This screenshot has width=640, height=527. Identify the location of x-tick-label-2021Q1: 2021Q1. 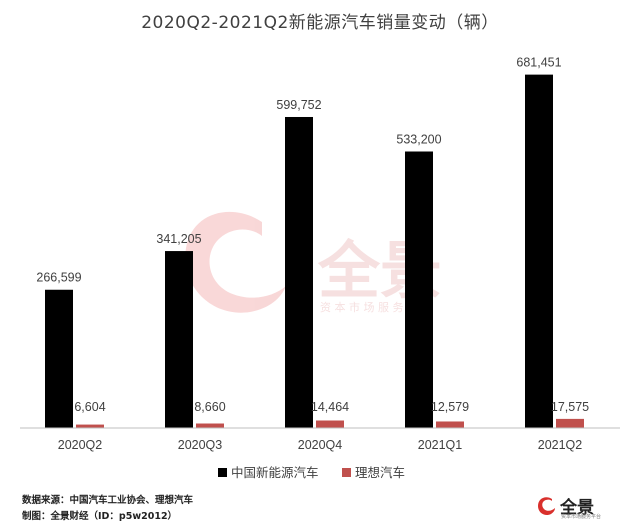
(440, 445).